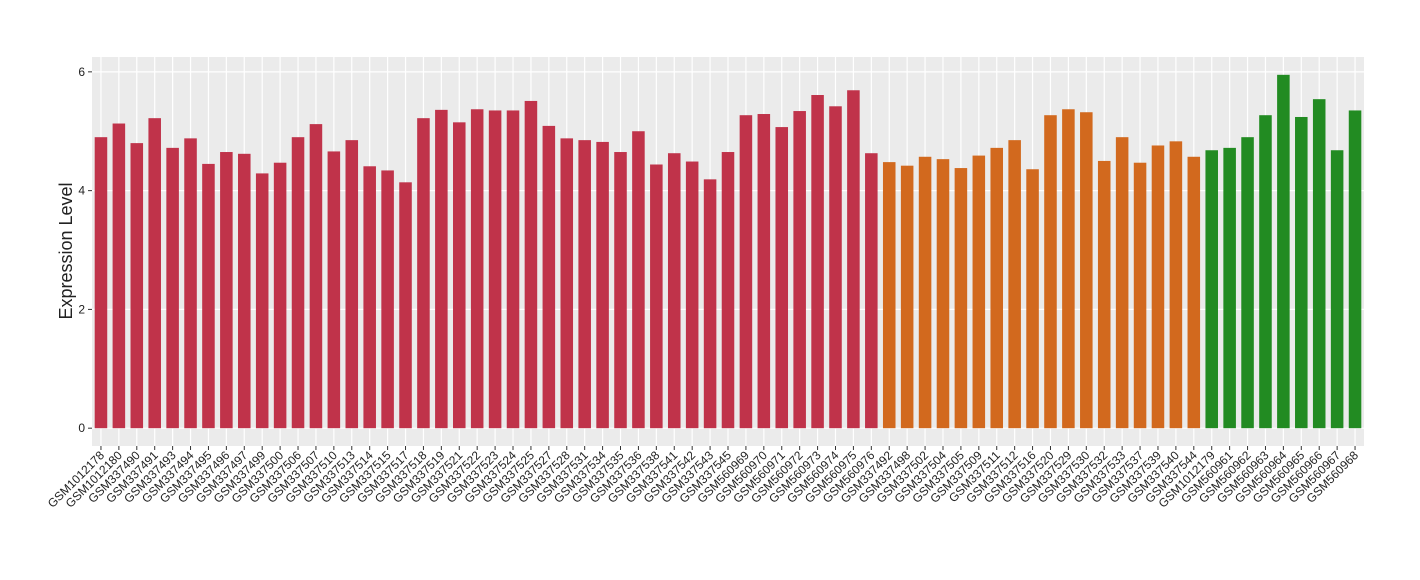 This screenshot has height=580, width=1420. What do you see at coordinates (81, 309) in the screenshot?
I see `y-tick-label: 2` at bounding box center [81, 309].